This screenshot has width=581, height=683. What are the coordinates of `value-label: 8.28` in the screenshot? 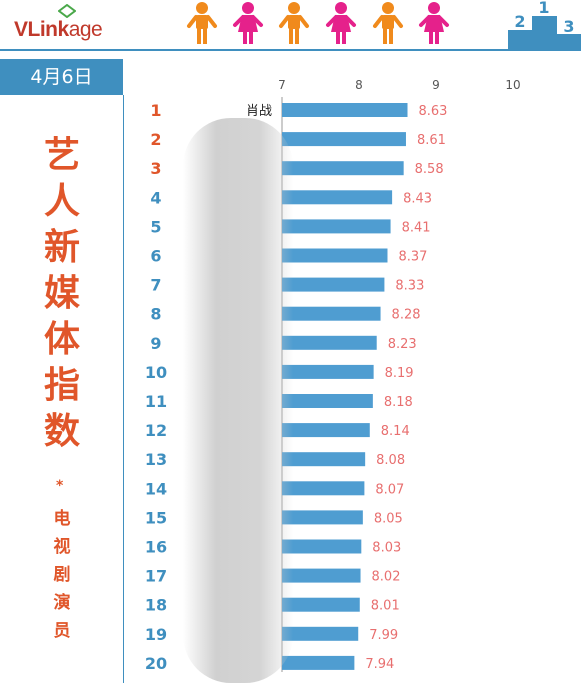 It's located at (406, 315).